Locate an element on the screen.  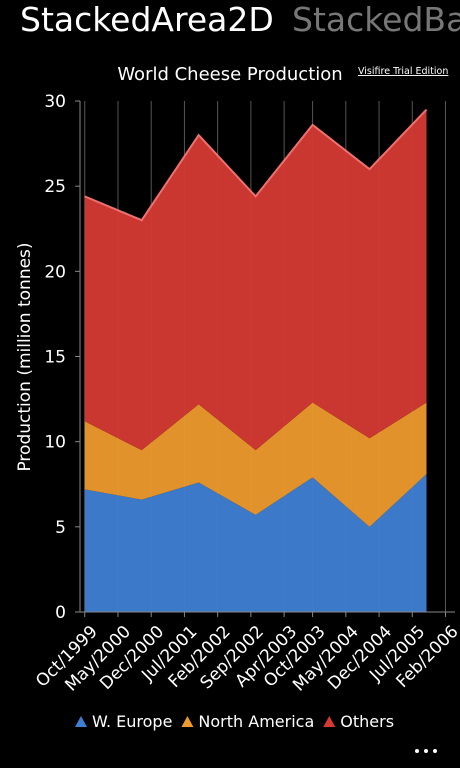
y-tick-label: 5 is located at coordinates (60, 528).